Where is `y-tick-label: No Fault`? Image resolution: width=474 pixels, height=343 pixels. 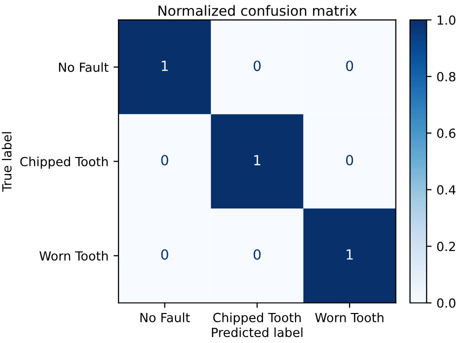
y-tick-label: No Fault is located at coordinates (83, 67).